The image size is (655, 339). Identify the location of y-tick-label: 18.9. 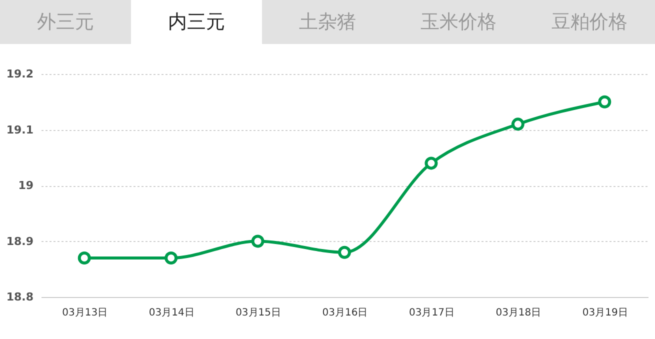
(20, 241).